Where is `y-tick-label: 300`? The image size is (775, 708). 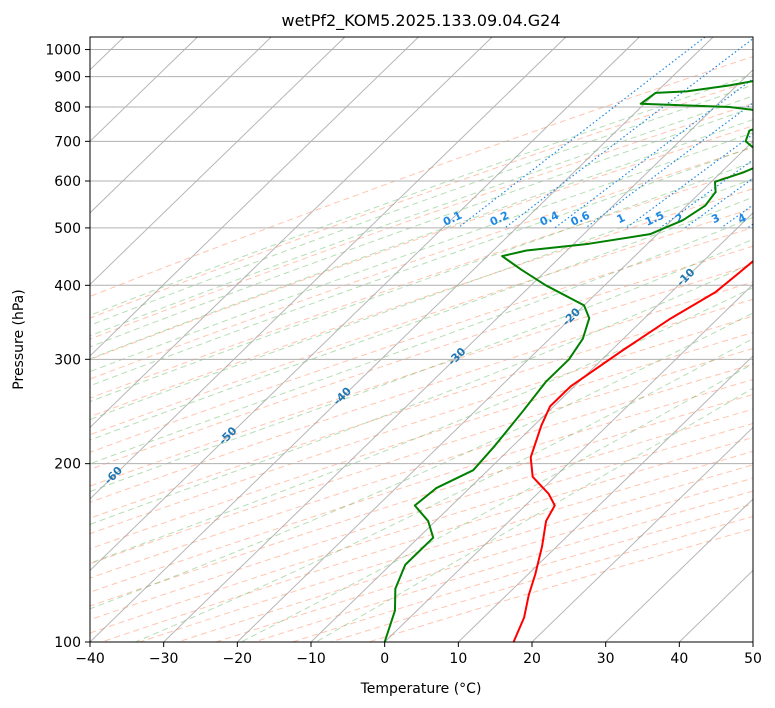 y-tick-label: 300 is located at coordinates (67, 360).